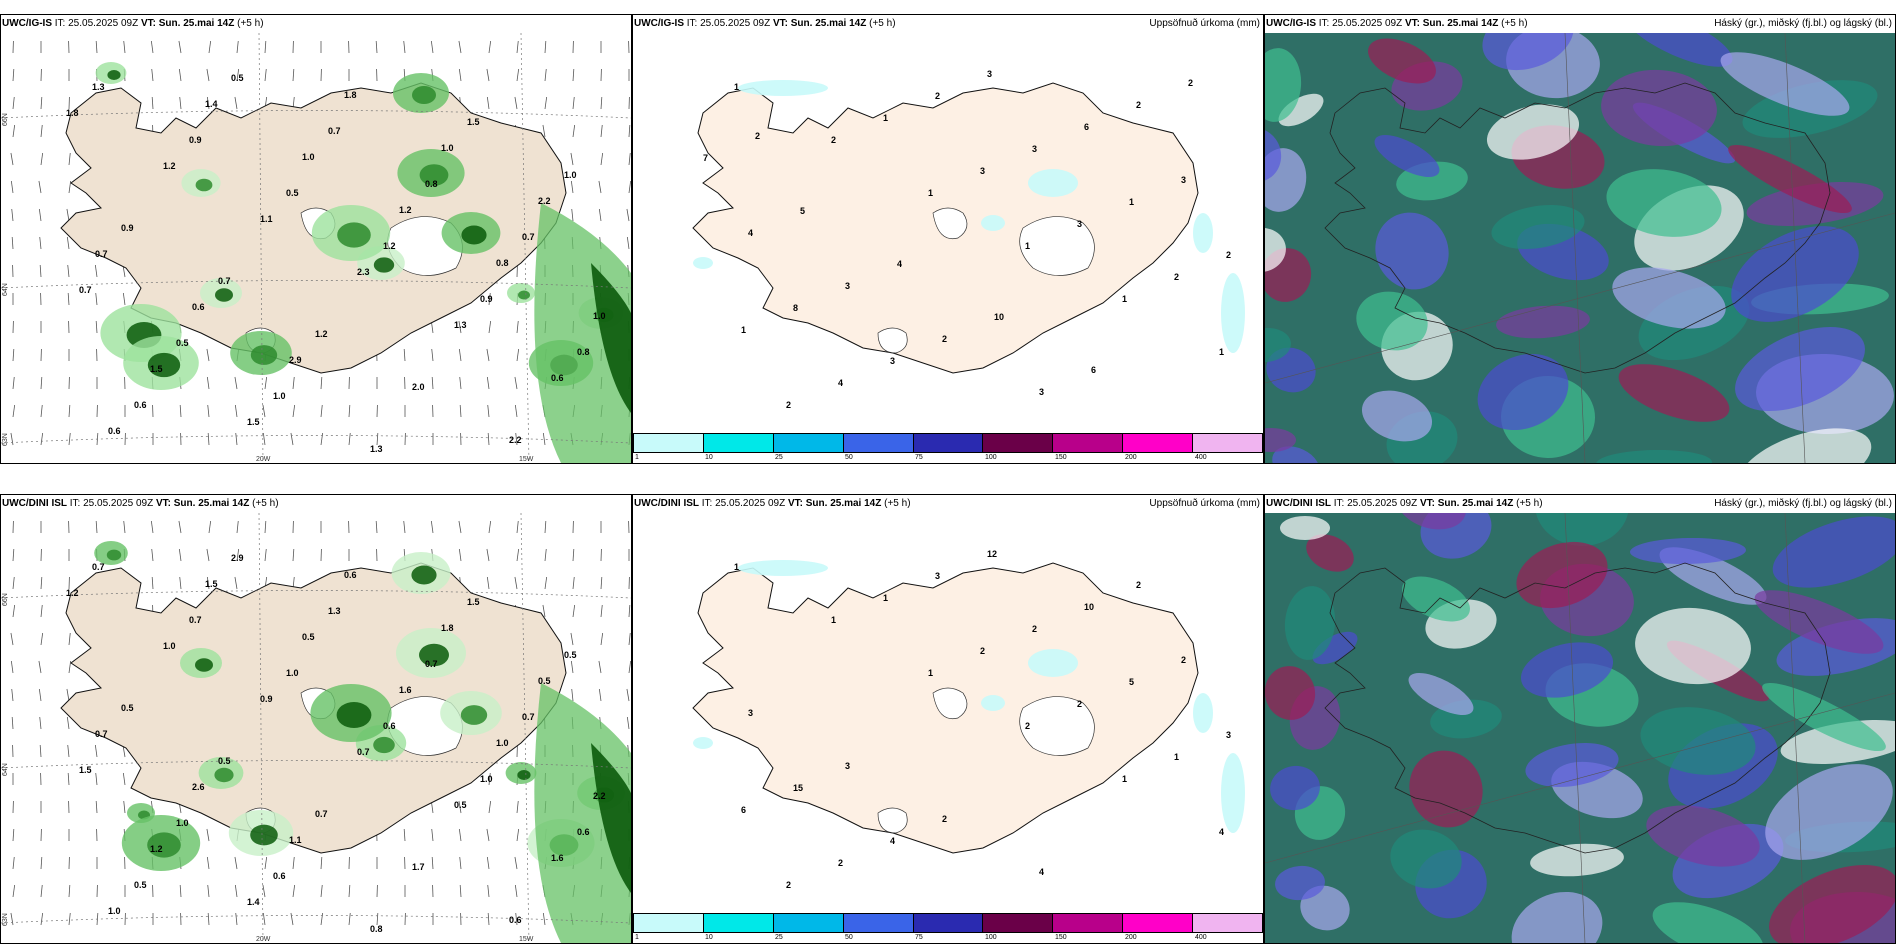  I want to click on lon-label-15w: 15W, so click(526, 939).